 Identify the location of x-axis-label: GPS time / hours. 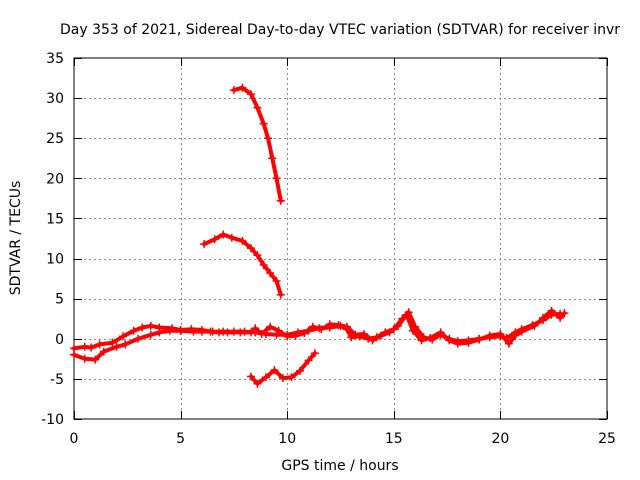
(339, 466).